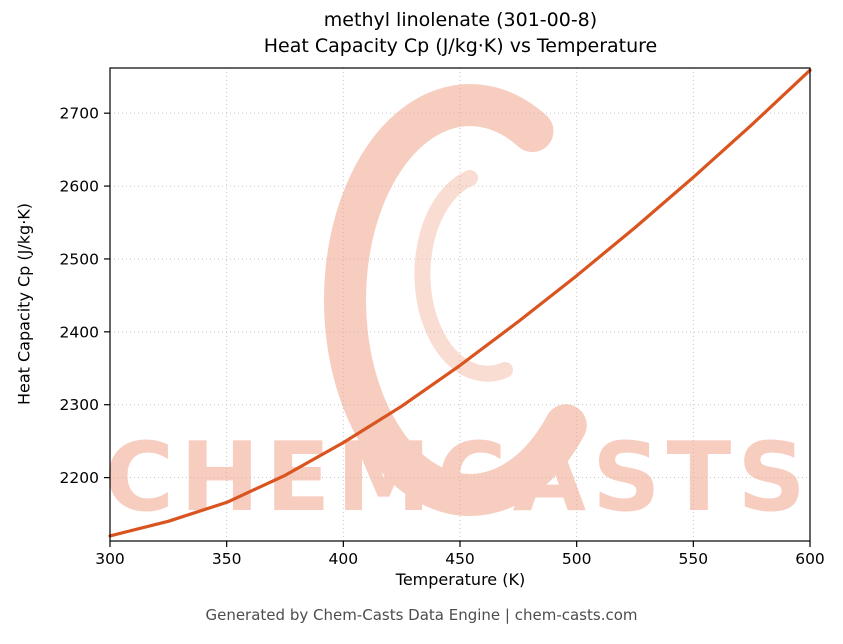 Image resolution: width=843 pixels, height=644 pixels. I want to click on y-tick-label: 2200, so click(79, 478).